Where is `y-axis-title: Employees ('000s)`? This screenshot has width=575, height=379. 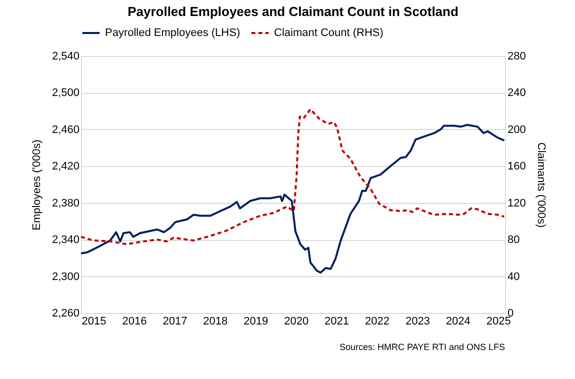 y-axis-title: Employees ('000s) is located at coordinates (36, 185).